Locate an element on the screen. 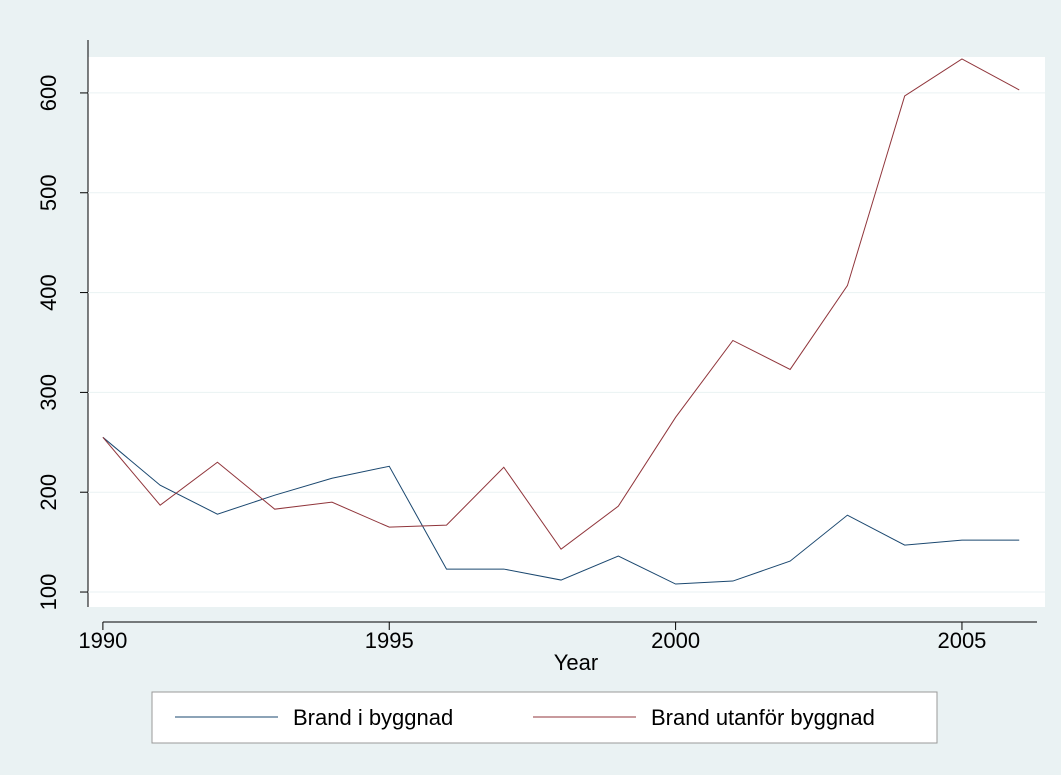  y-tick-label: 400 is located at coordinates (48, 292).